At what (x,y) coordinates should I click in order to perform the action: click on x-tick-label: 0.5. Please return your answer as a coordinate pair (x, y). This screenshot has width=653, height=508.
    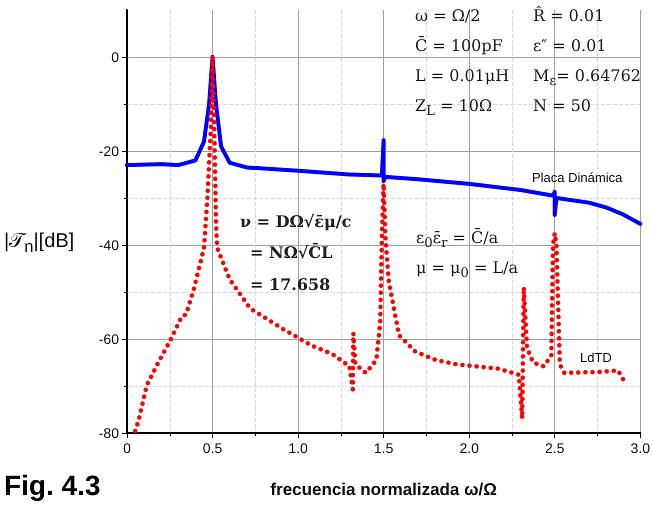
    Looking at the image, I should click on (212, 448).